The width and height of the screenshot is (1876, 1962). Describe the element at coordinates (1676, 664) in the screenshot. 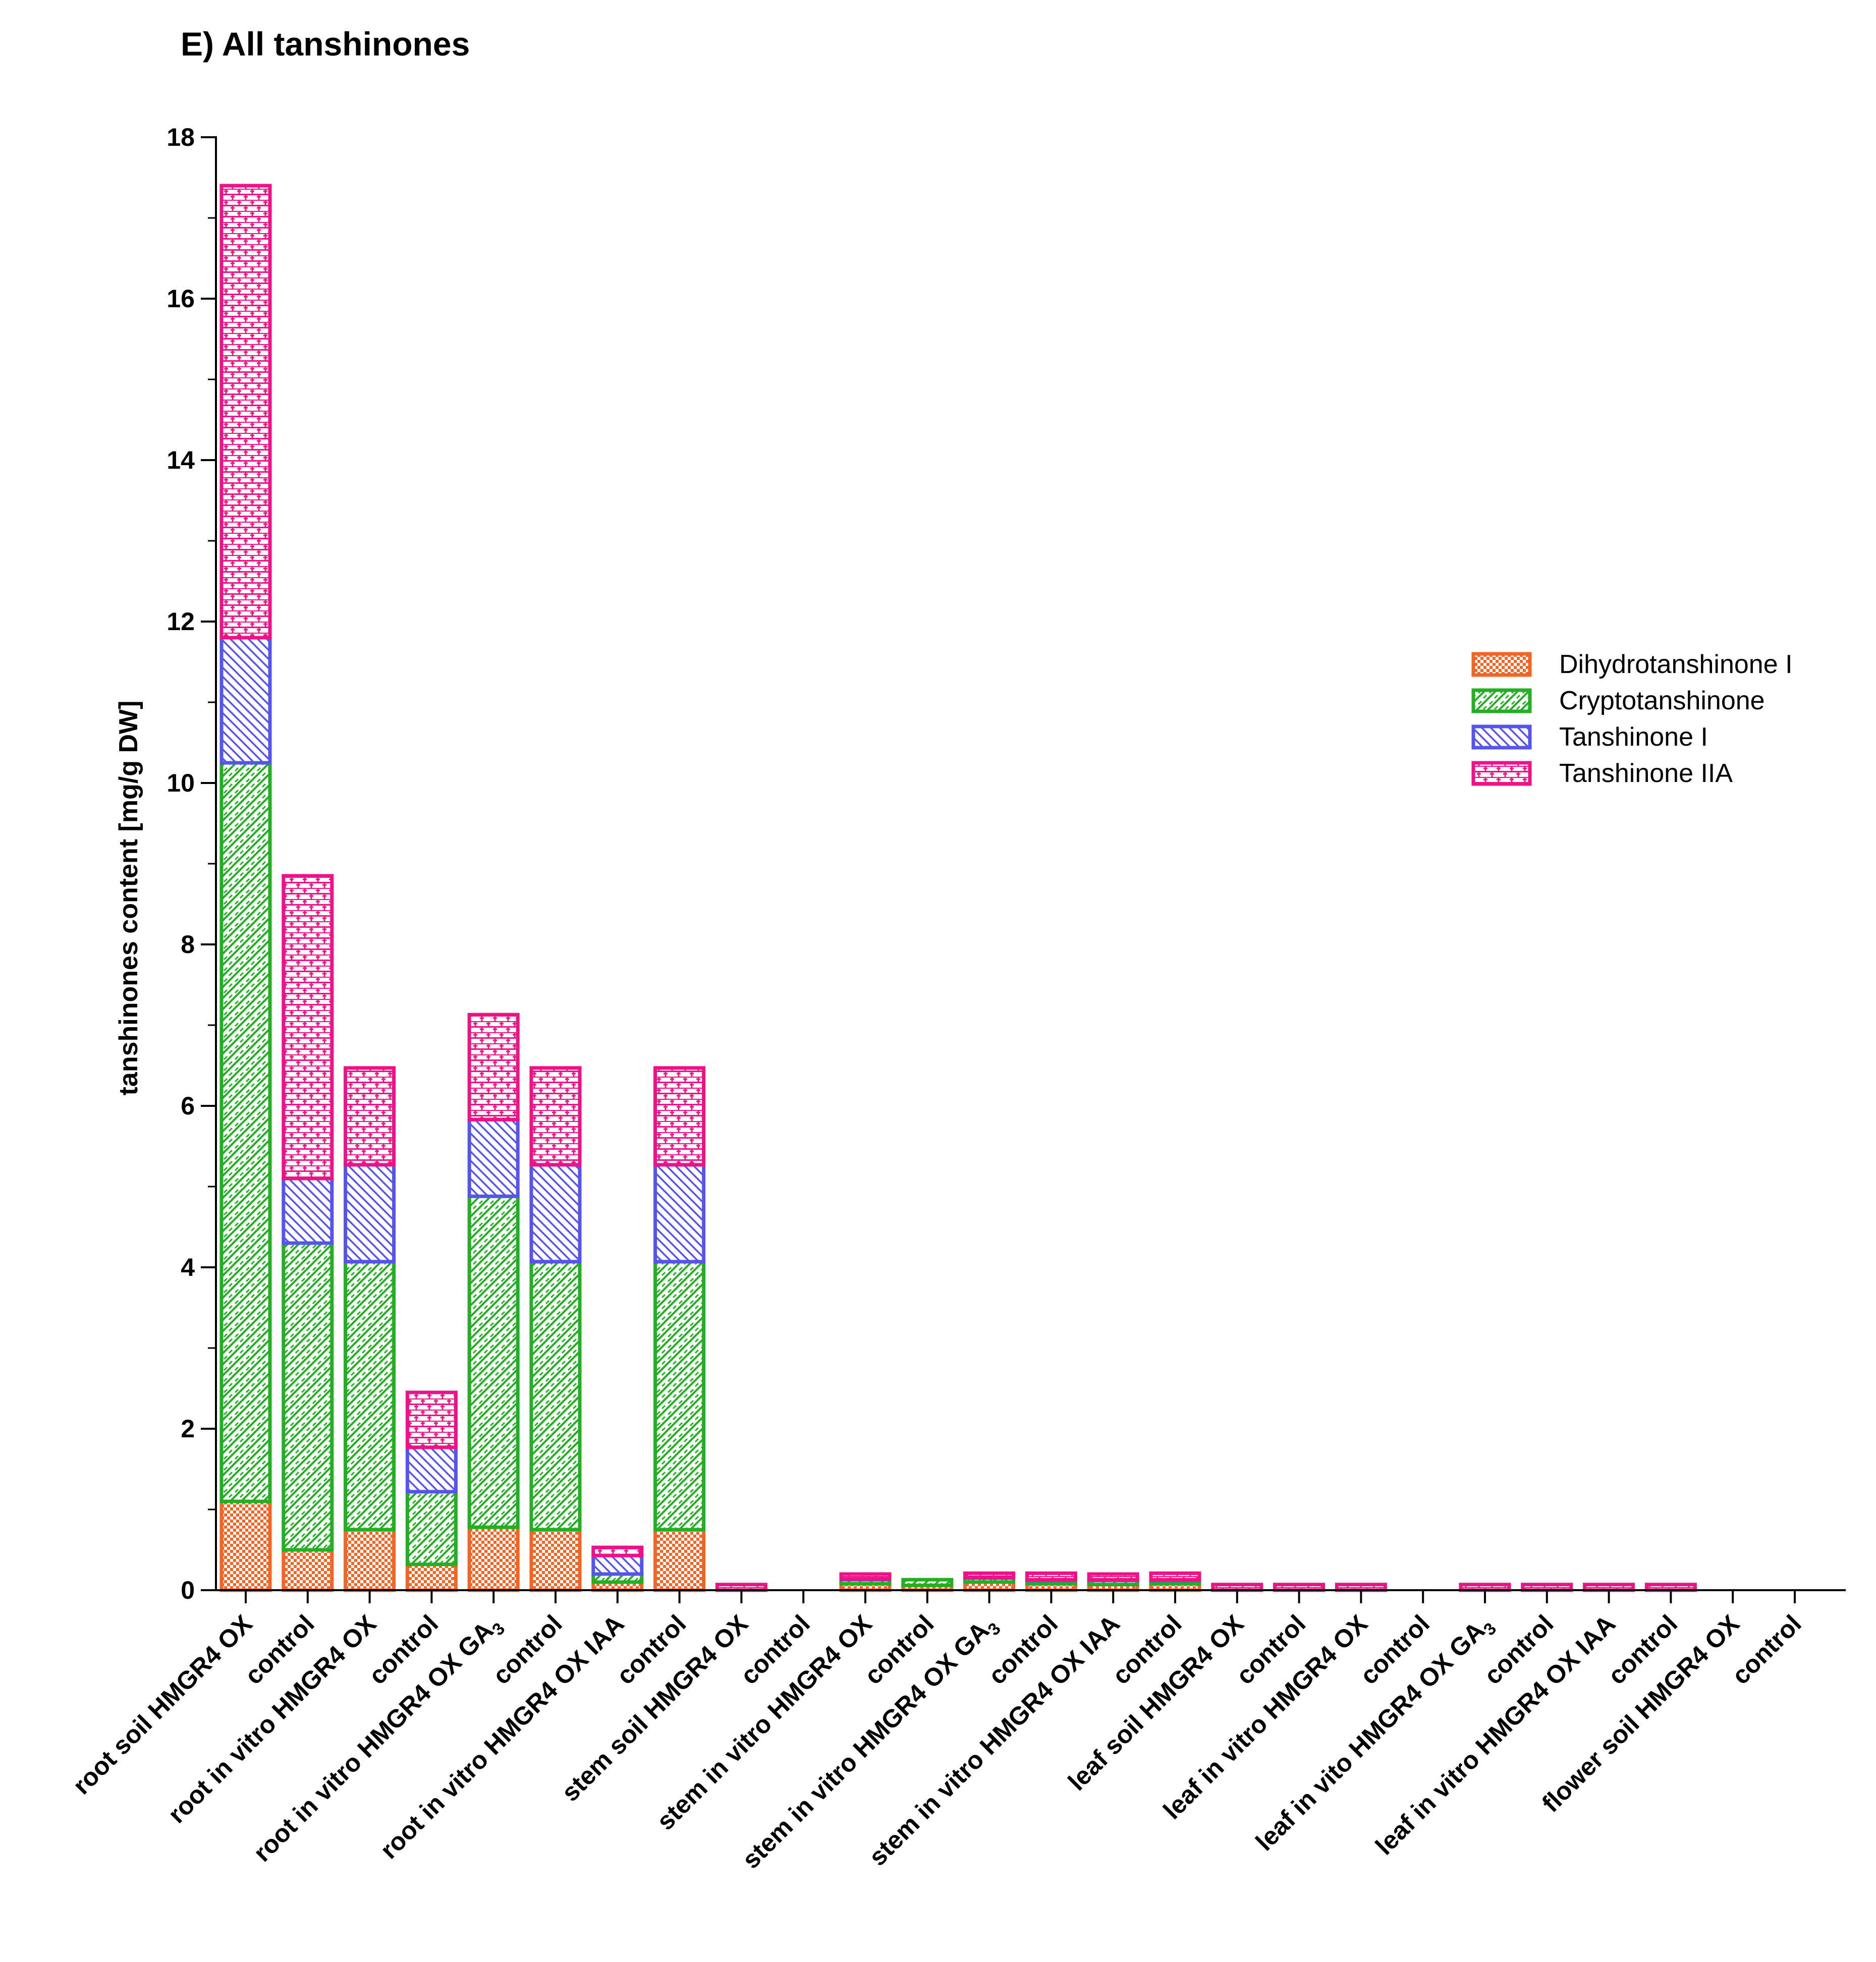

I see `legend-label-1: Dihydrotanshinone I` at that location.